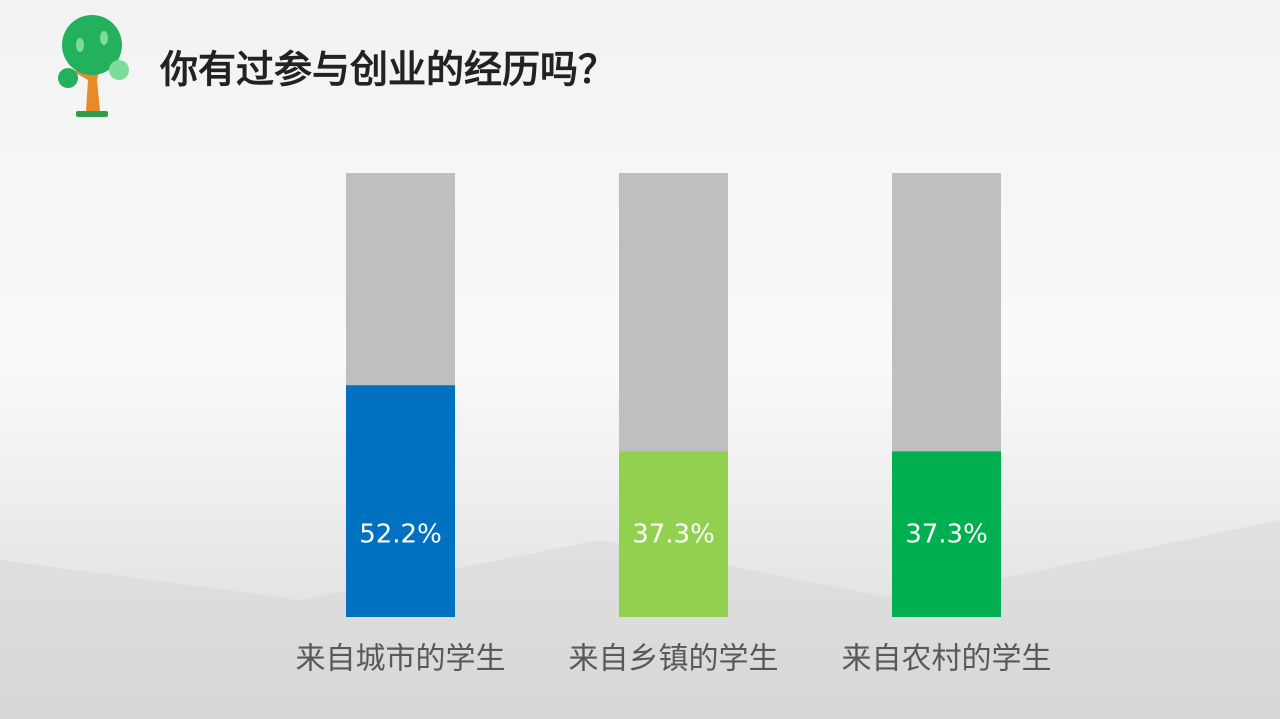 This screenshot has height=719, width=1280. I want to click on tree-icon, so click(93, 66).